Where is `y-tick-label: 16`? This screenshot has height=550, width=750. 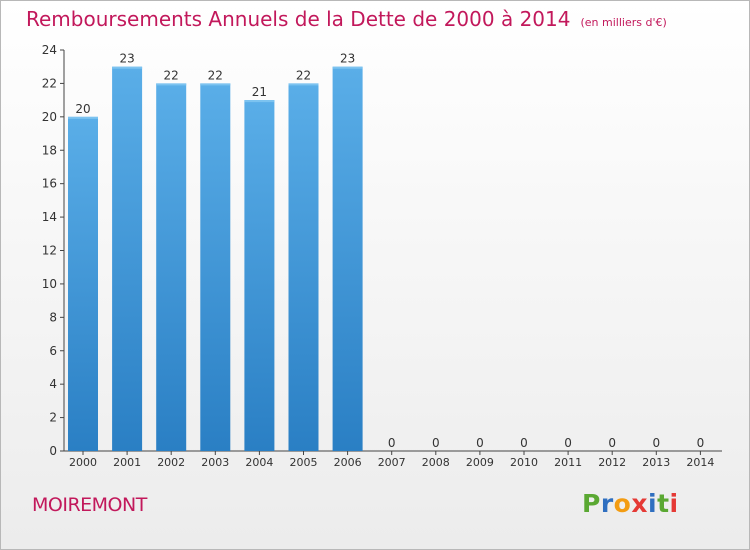
y-tick-label: 16 is located at coordinates (49, 184).